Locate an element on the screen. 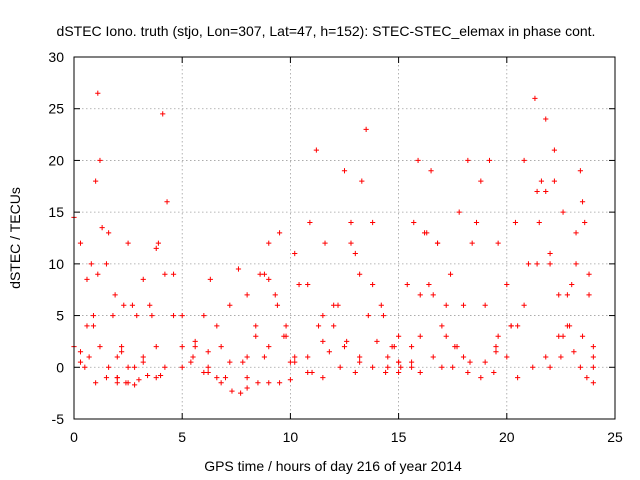  x-tick-label: 10 is located at coordinates (291, 437).